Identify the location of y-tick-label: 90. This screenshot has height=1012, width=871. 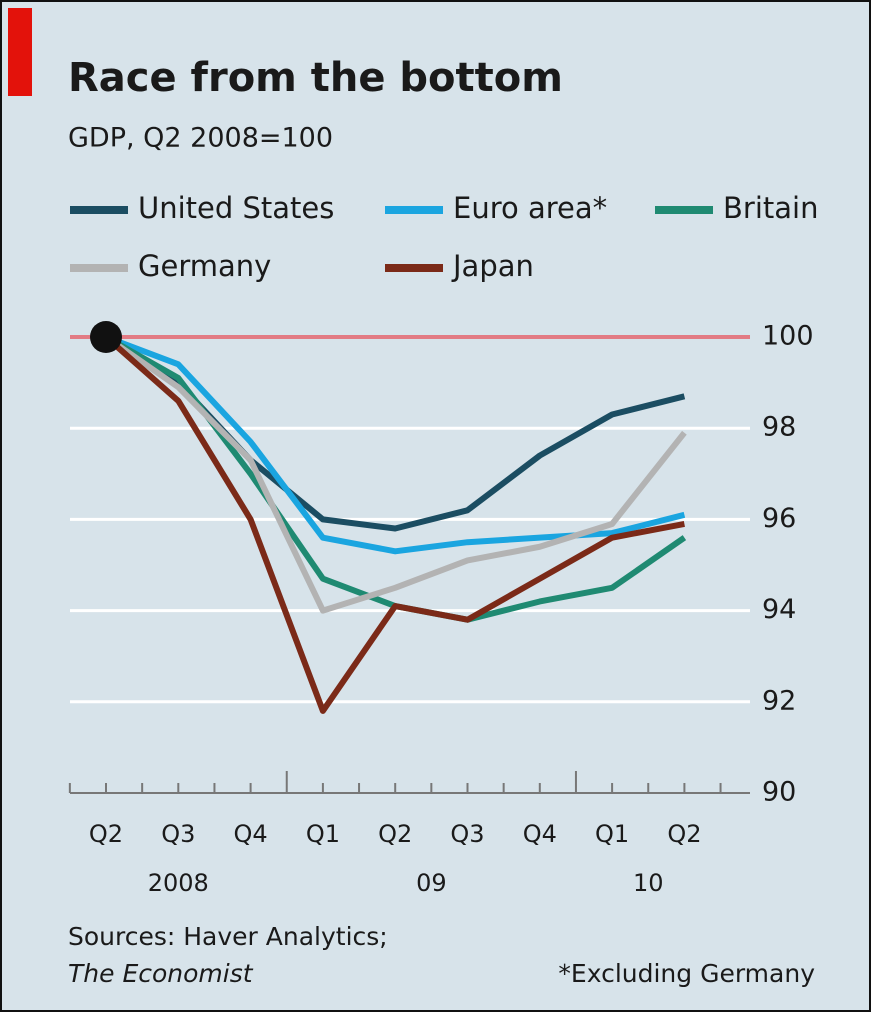
(779, 792).